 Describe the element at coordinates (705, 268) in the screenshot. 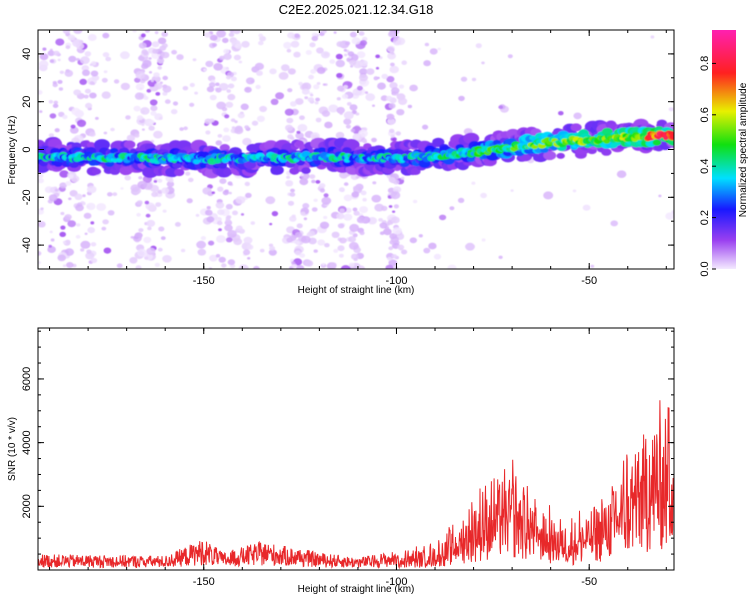

I see `colorbar-tick-label: 0.0` at that location.